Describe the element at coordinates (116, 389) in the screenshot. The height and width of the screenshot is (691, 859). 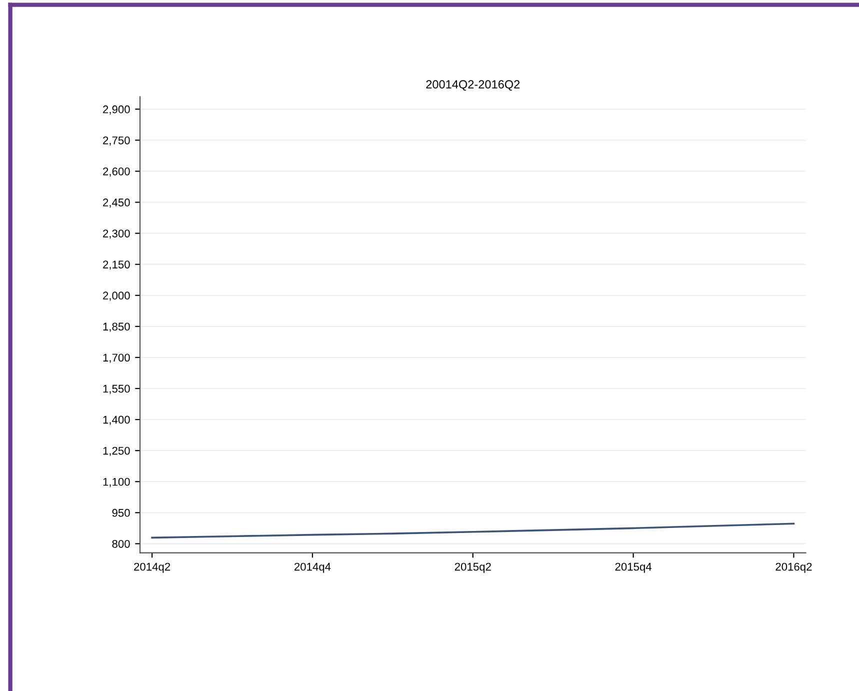
I see `y-tick-label: 1,550` at that location.